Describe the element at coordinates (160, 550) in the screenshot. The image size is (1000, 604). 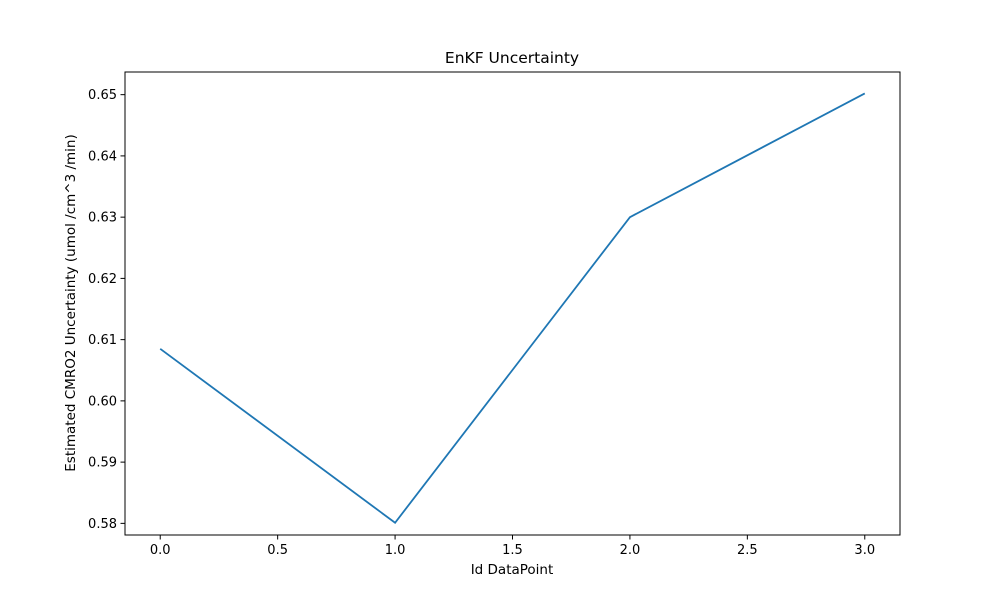
I see `x-tick-label: 0.0` at that location.